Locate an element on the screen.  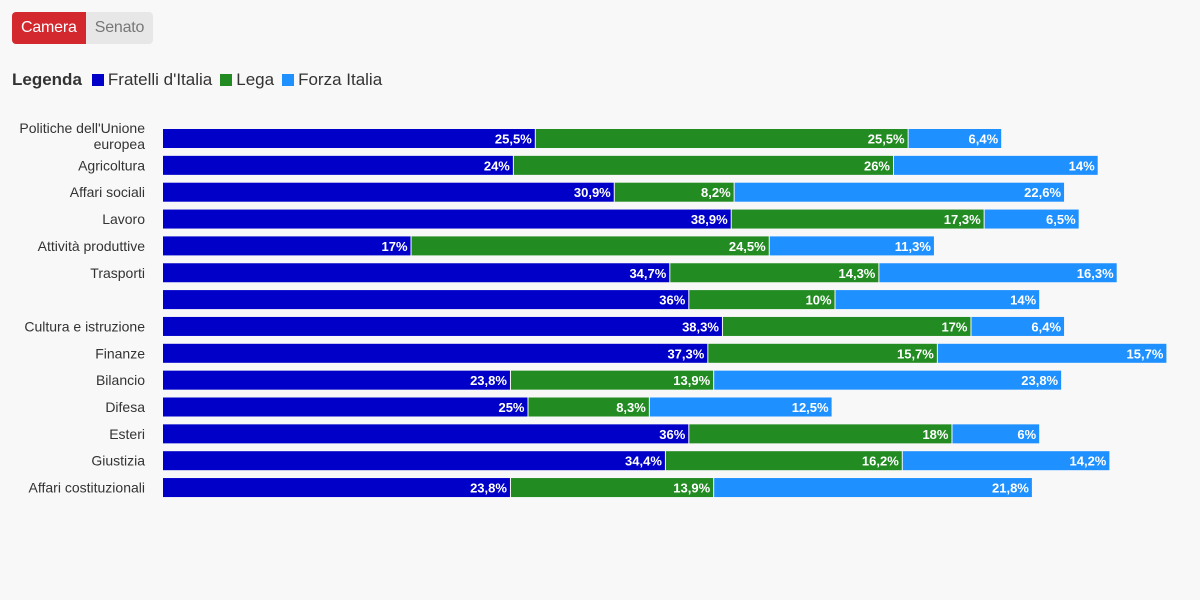
data-label: 34,4% is located at coordinates (643, 461).